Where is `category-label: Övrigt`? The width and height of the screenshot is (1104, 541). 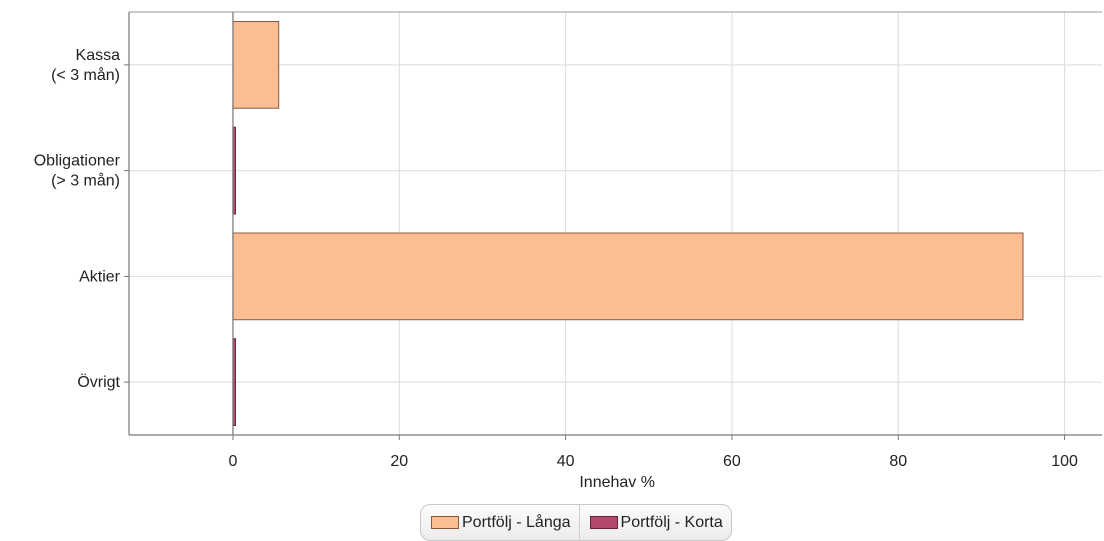
category-label: Övrigt is located at coordinates (98, 382).